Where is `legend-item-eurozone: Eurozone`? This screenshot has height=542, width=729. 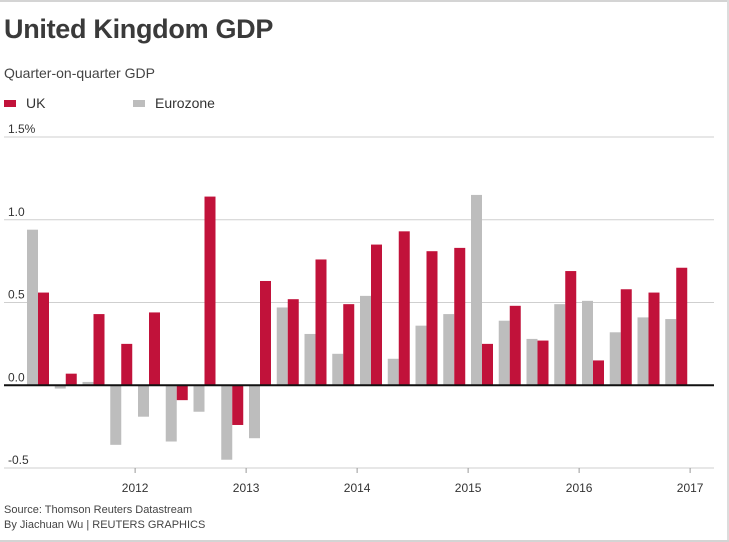 legend-item-eurozone: Eurozone is located at coordinates (174, 103).